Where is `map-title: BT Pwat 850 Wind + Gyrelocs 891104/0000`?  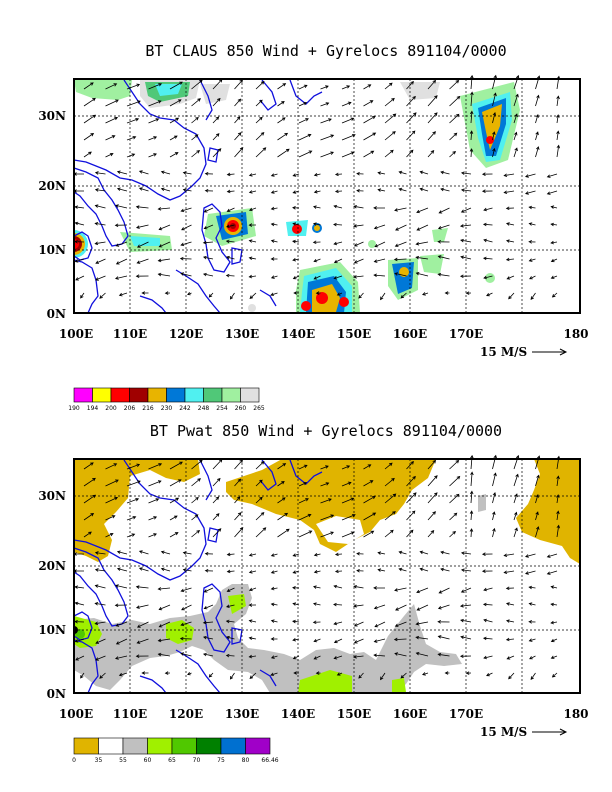 map-title: BT Pwat 850 Wind + Gyrelocs 891104/0000 is located at coordinates (326, 431).